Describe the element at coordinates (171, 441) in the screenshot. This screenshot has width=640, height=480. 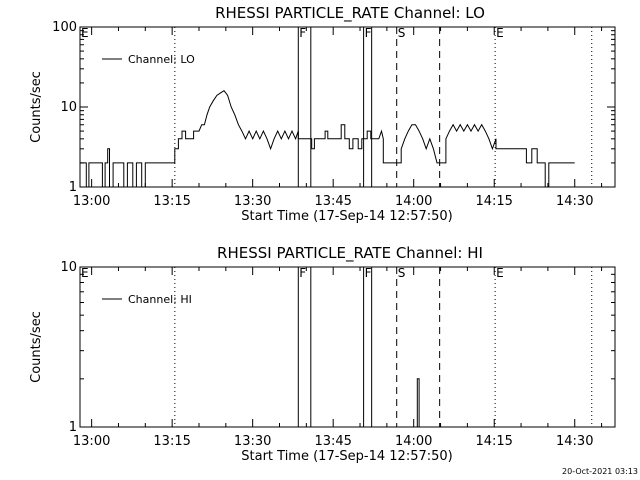
I see `panel-2-x-tick-label-2: 13:15` at that location.